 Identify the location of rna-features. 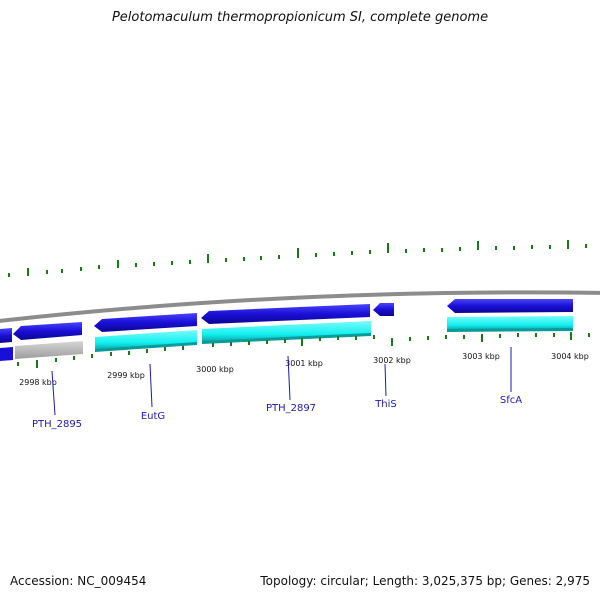
(286, 338).